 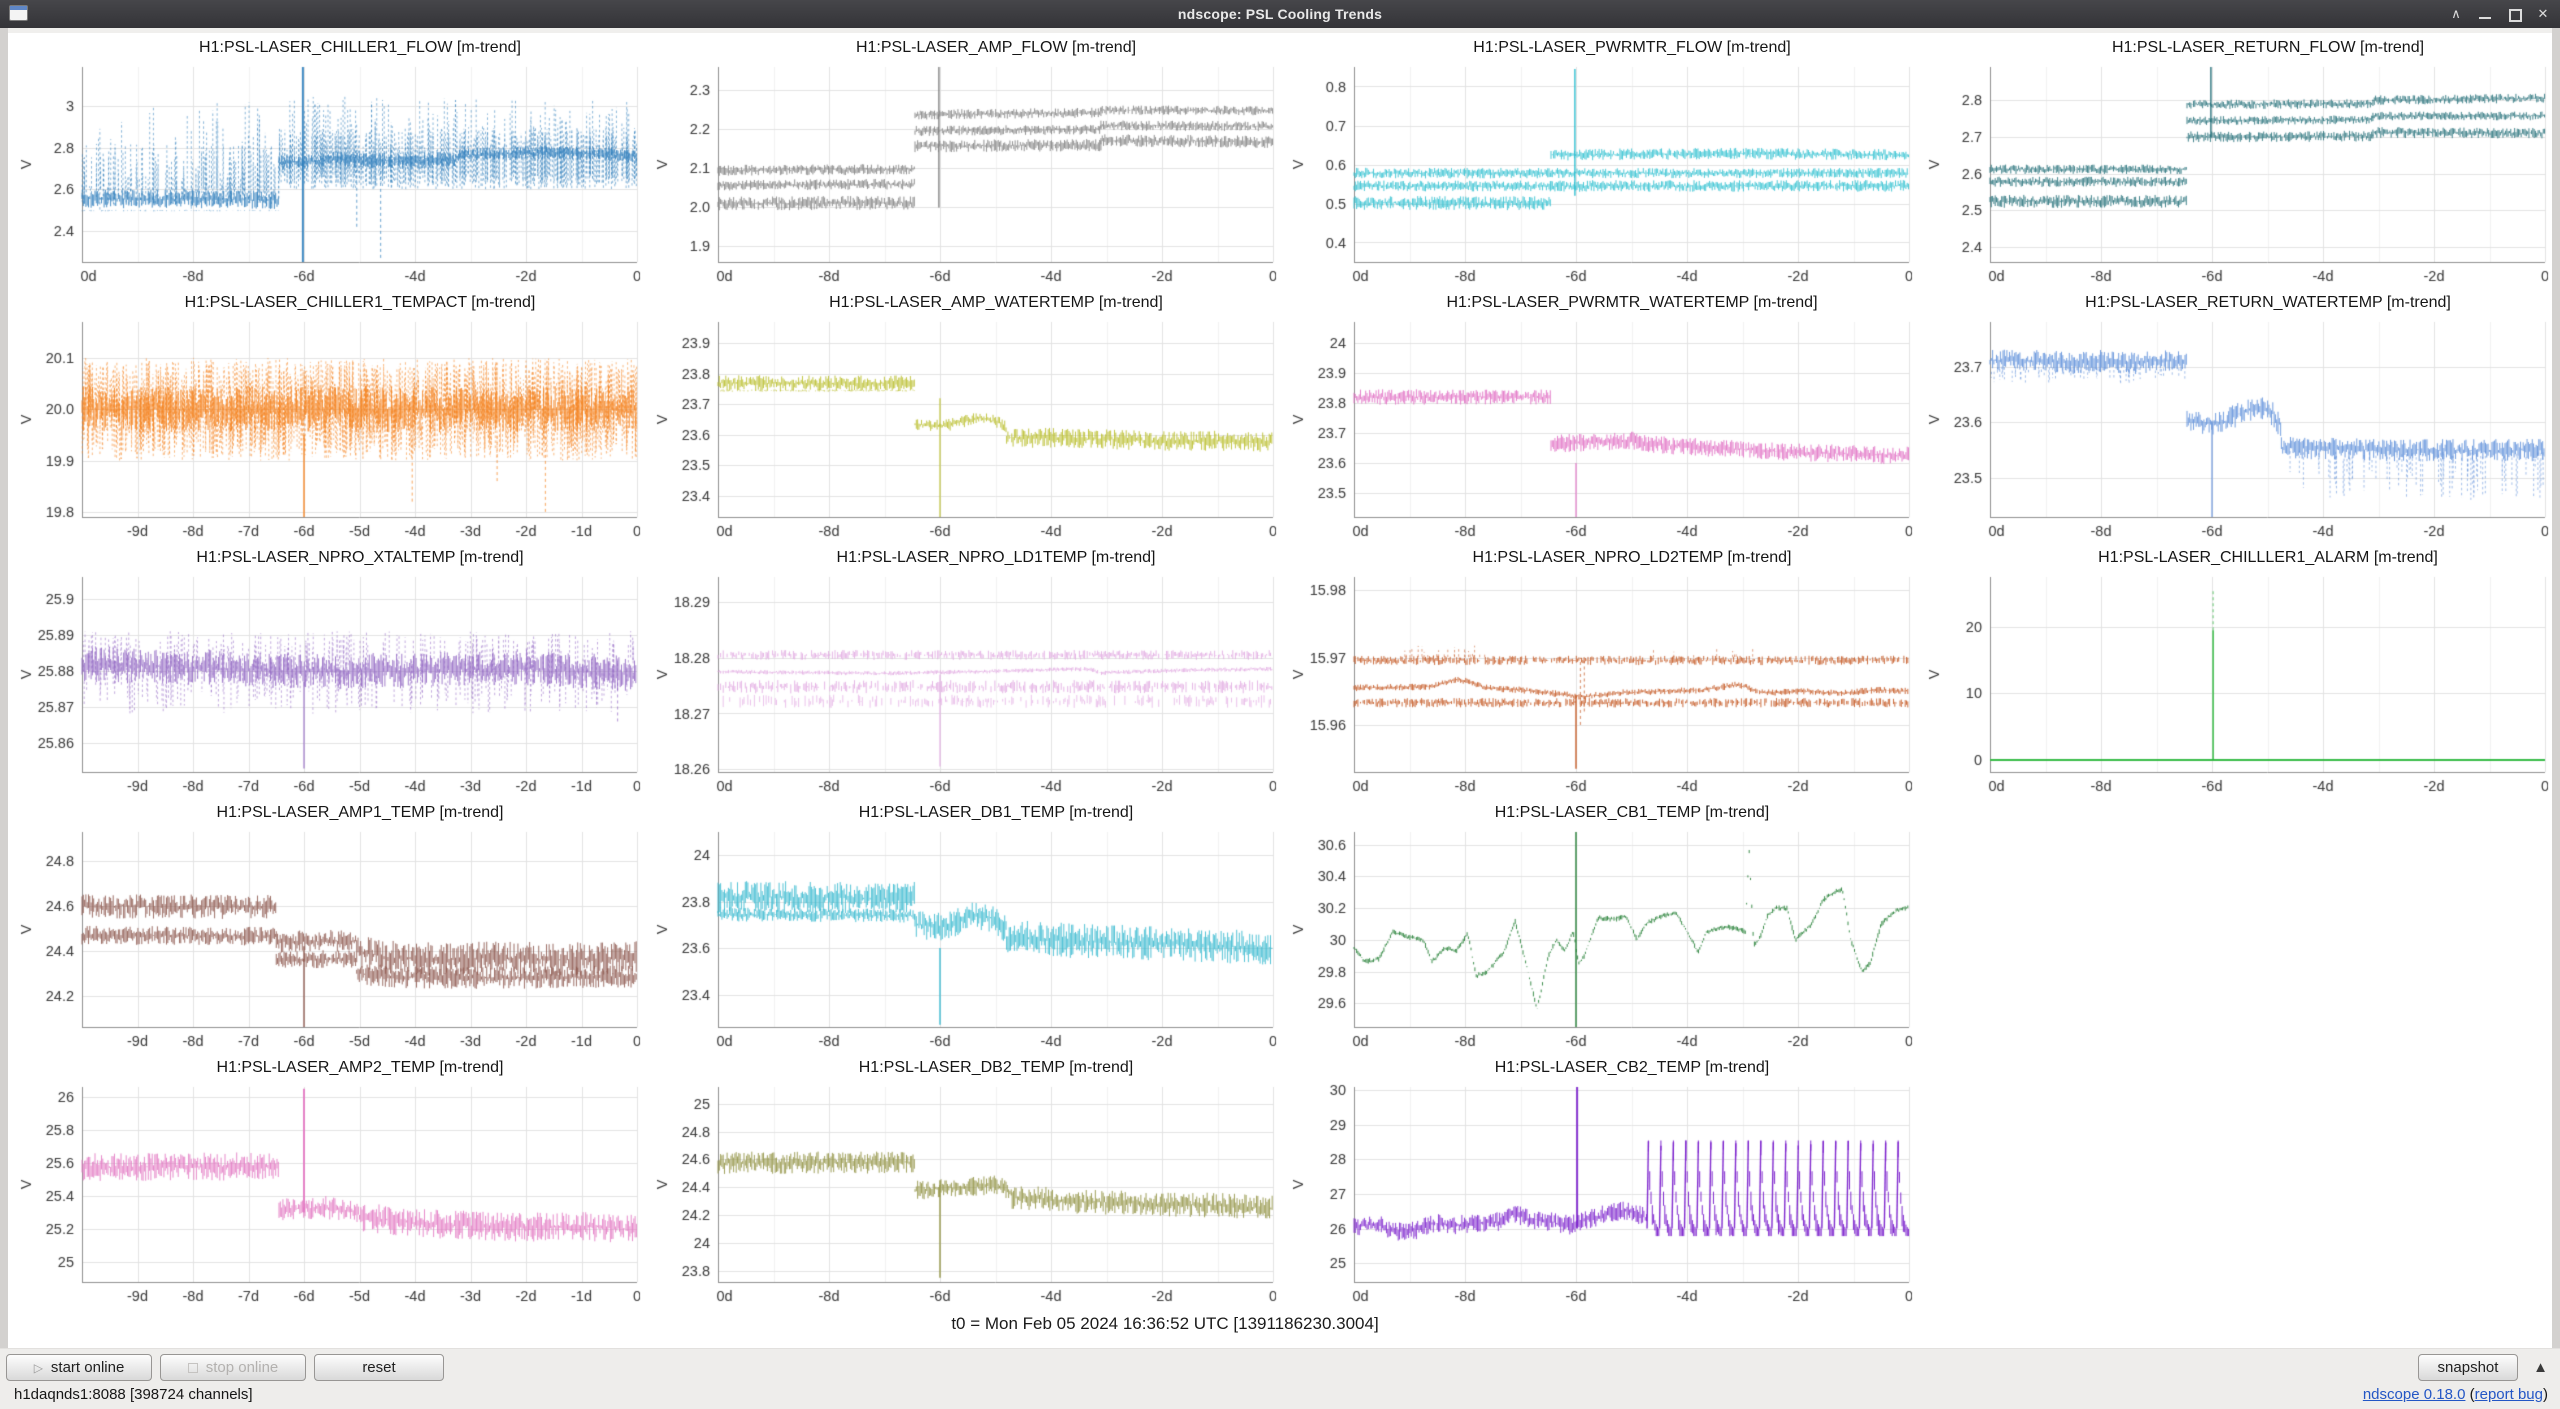 I want to click on plot-canvas-cb1-temp, so click(x=1598, y=925).